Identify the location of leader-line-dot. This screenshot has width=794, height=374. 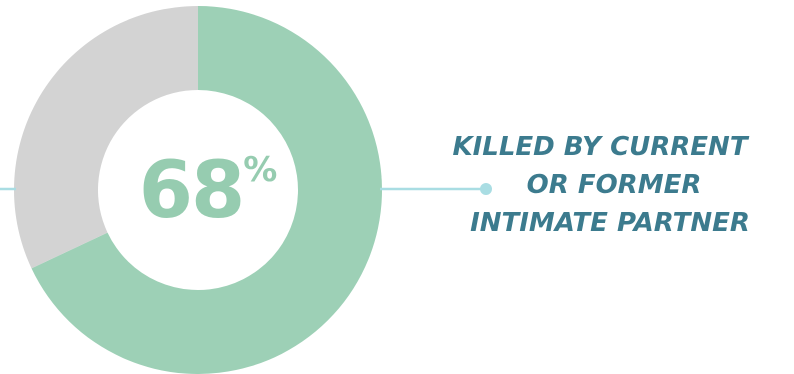
(486, 189).